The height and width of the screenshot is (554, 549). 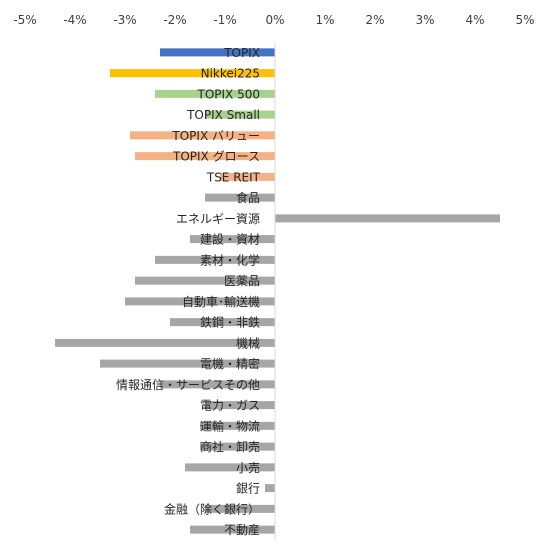 What do you see at coordinates (230, 259) in the screenshot?
I see `category-label: 素材・化学` at bounding box center [230, 259].